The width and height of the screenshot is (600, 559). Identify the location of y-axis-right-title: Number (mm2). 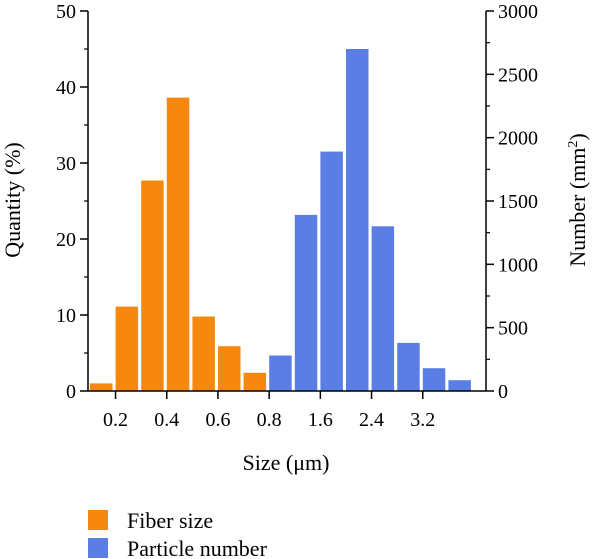
(577, 199).